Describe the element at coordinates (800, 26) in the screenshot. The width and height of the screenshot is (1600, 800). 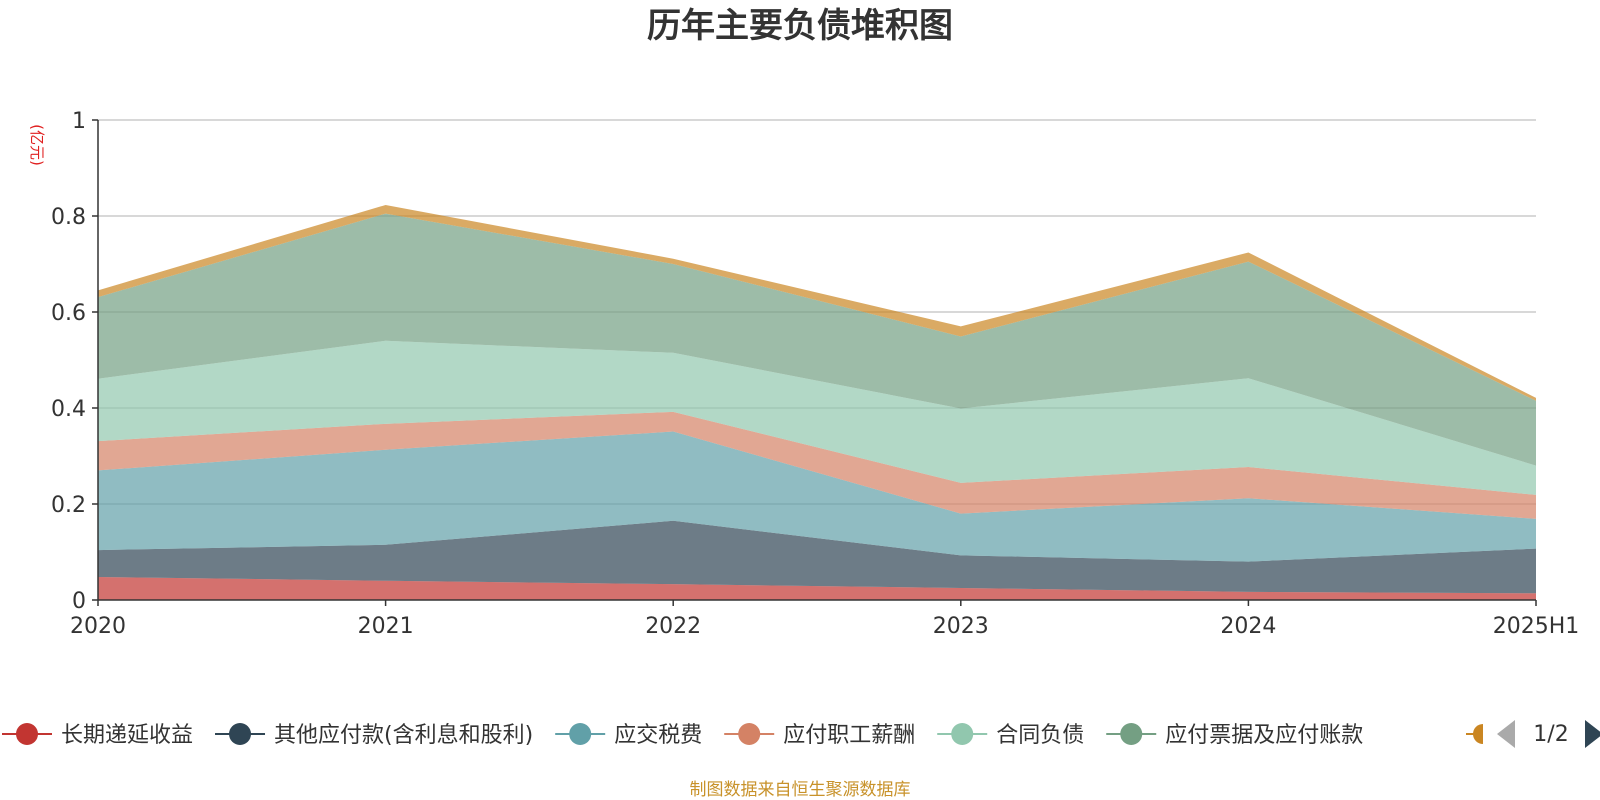
I see `chart-title: 历年主要负债堆积图` at that location.